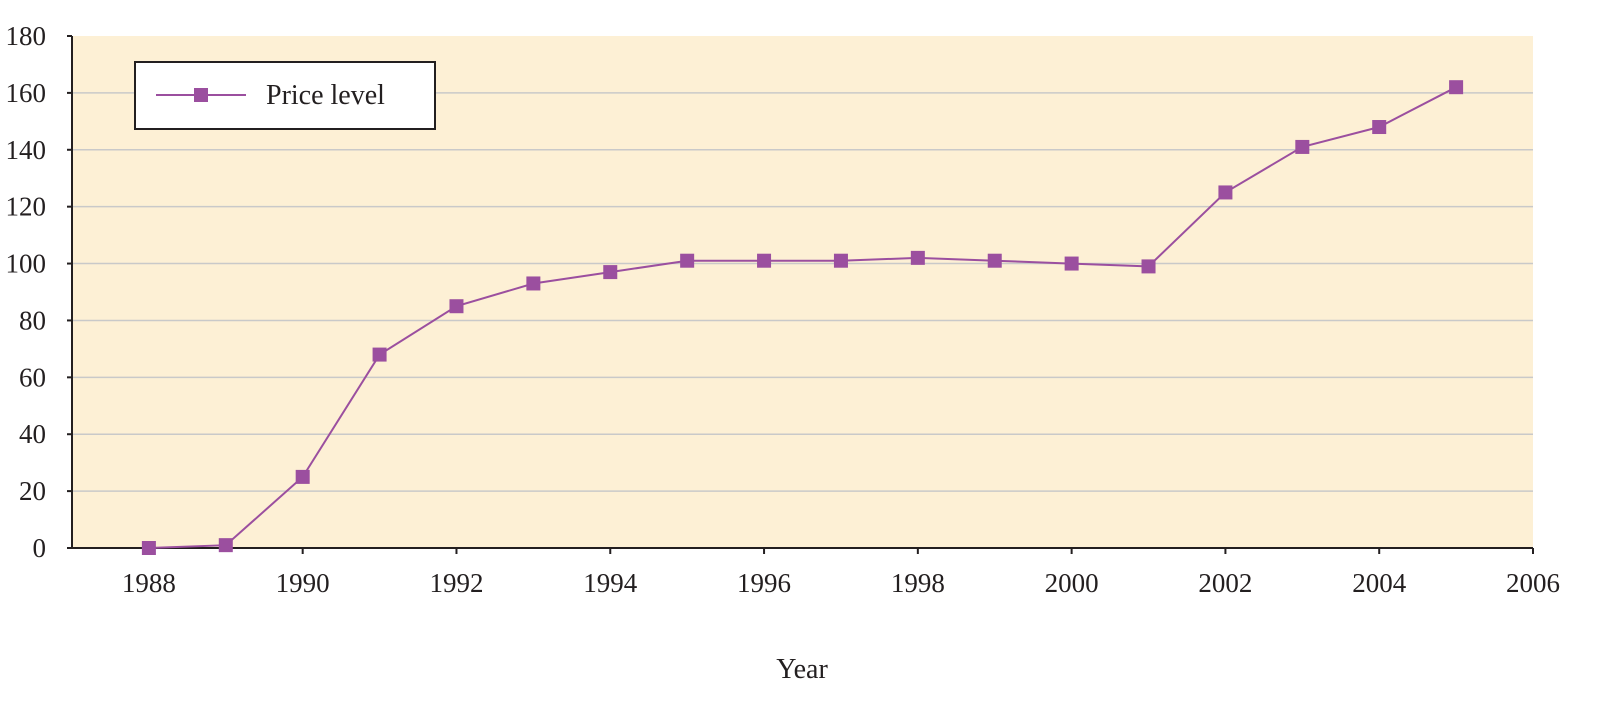 The height and width of the screenshot is (713, 1621). I want to click on x-tick-label-1994: 1994, so click(610, 583).